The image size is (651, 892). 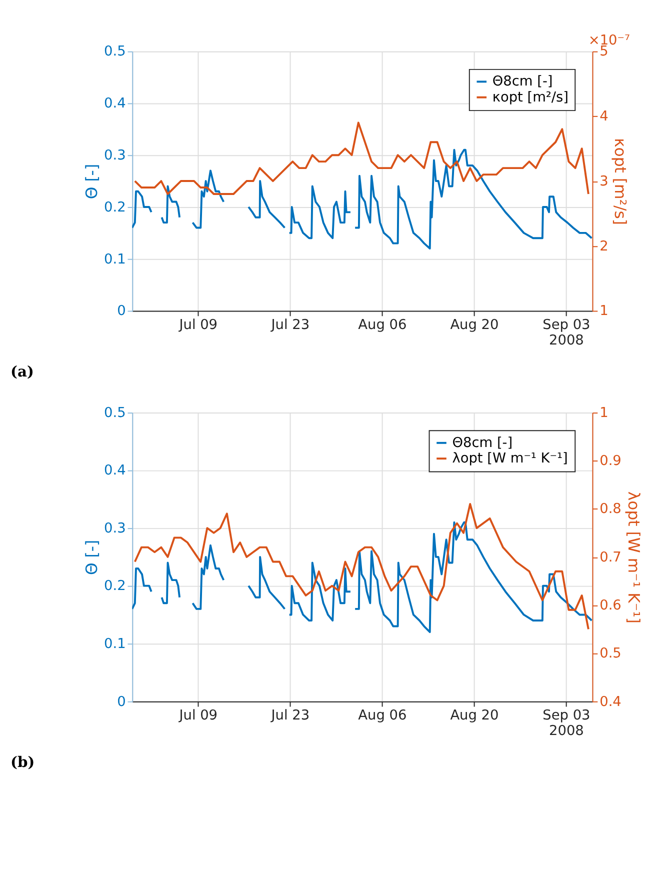 I want to click on legend-label: λopt [W m⁻¹ K⁻¹], so click(x=510, y=458).